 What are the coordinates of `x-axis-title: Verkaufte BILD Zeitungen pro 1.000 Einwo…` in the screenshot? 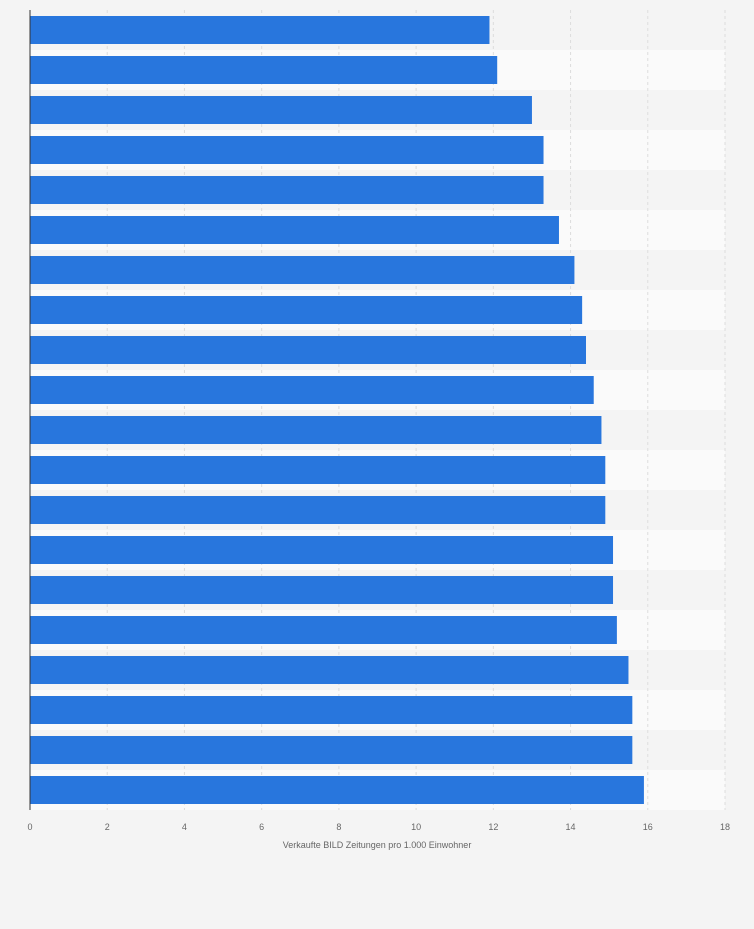 It's located at (377, 845).